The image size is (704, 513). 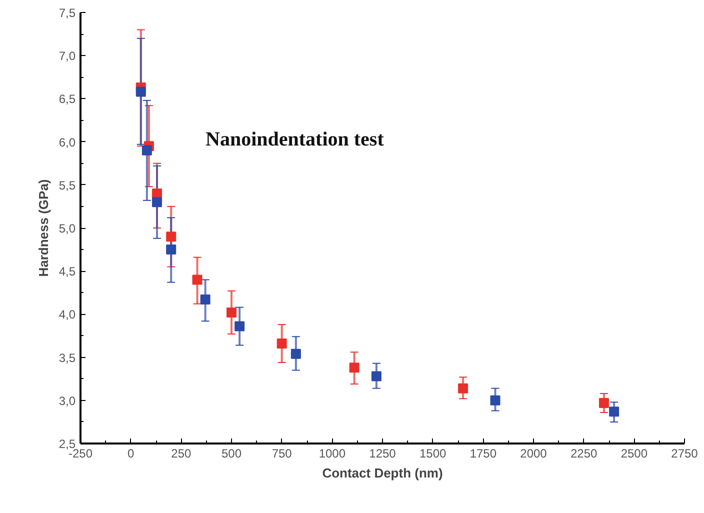 I want to click on x-tick-label: 1000, so click(x=332, y=453).